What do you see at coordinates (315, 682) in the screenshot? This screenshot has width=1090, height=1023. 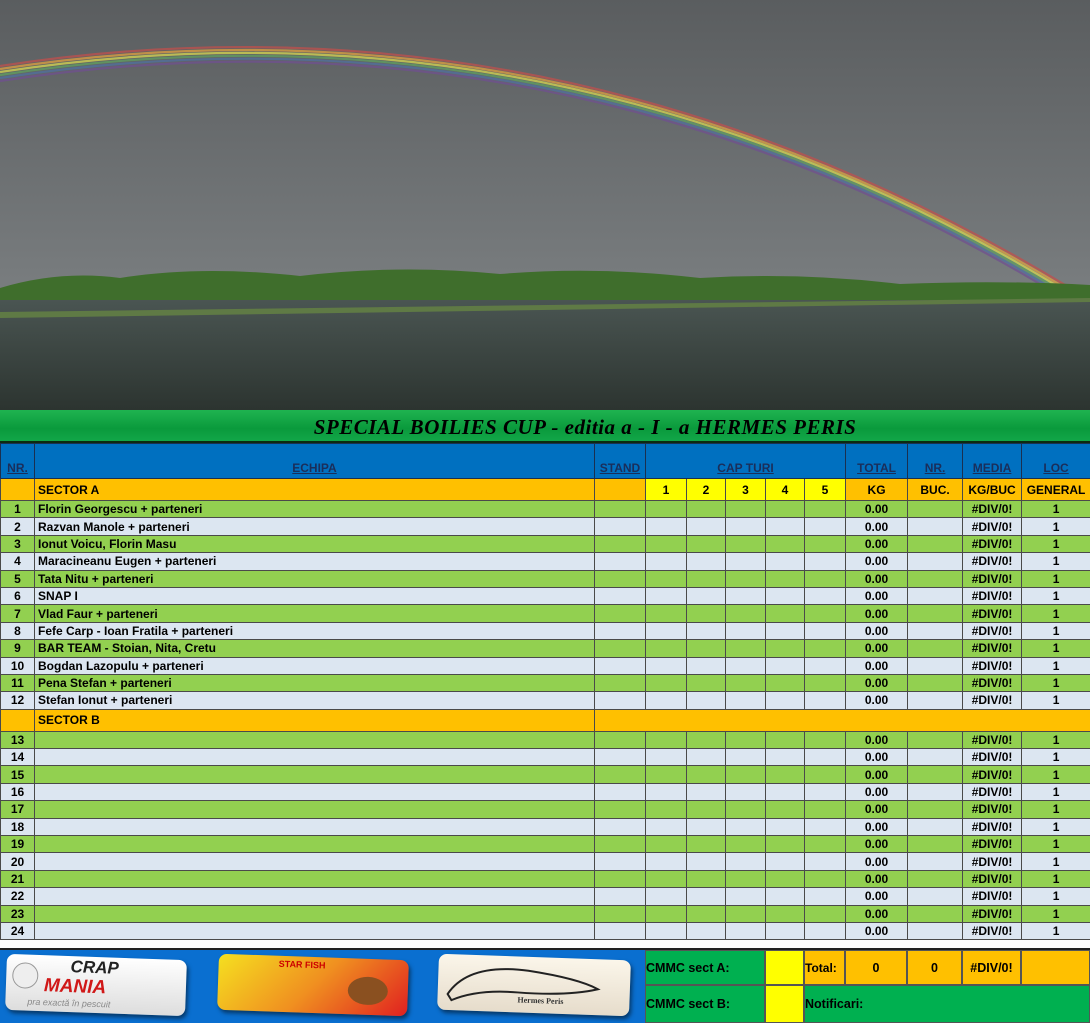 I see `team-name: Pena Stefan + parteneri` at bounding box center [315, 682].